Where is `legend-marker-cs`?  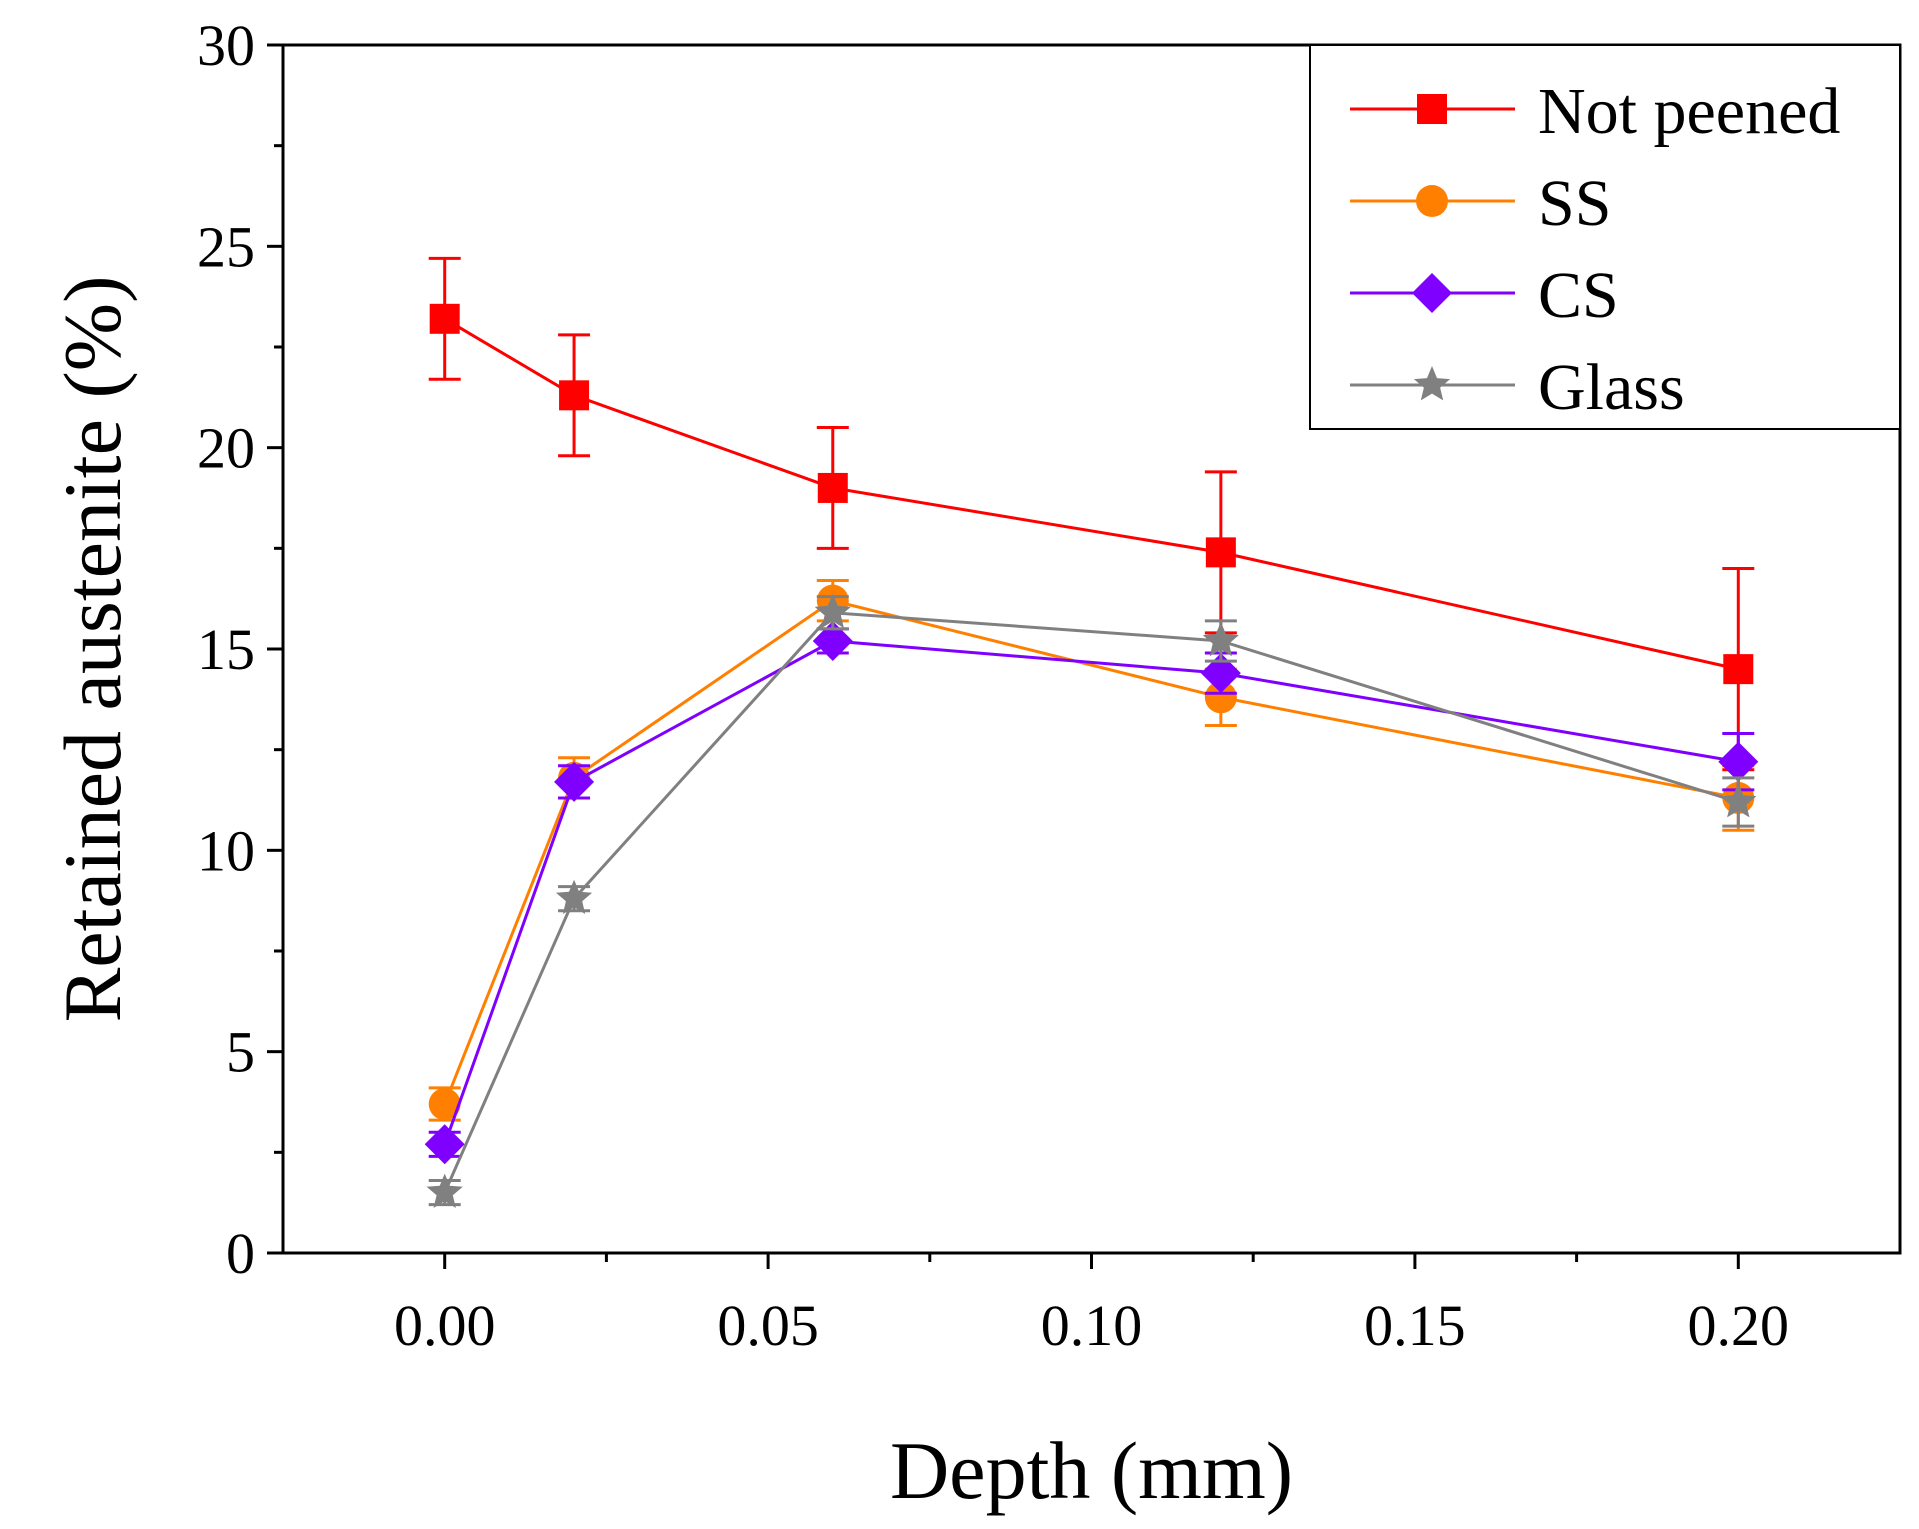 legend-marker-cs is located at coordinates (1432, 293).